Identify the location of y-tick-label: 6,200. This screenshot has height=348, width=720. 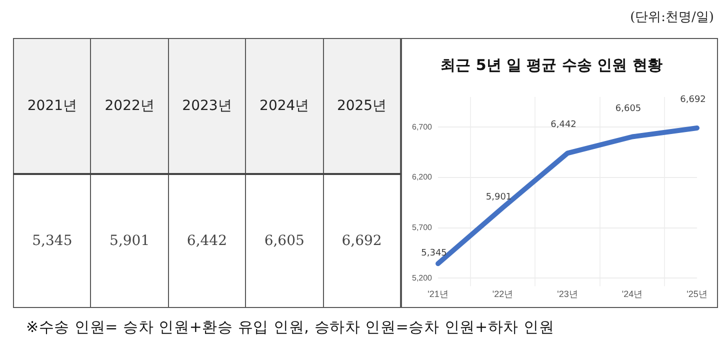
(422, 177).